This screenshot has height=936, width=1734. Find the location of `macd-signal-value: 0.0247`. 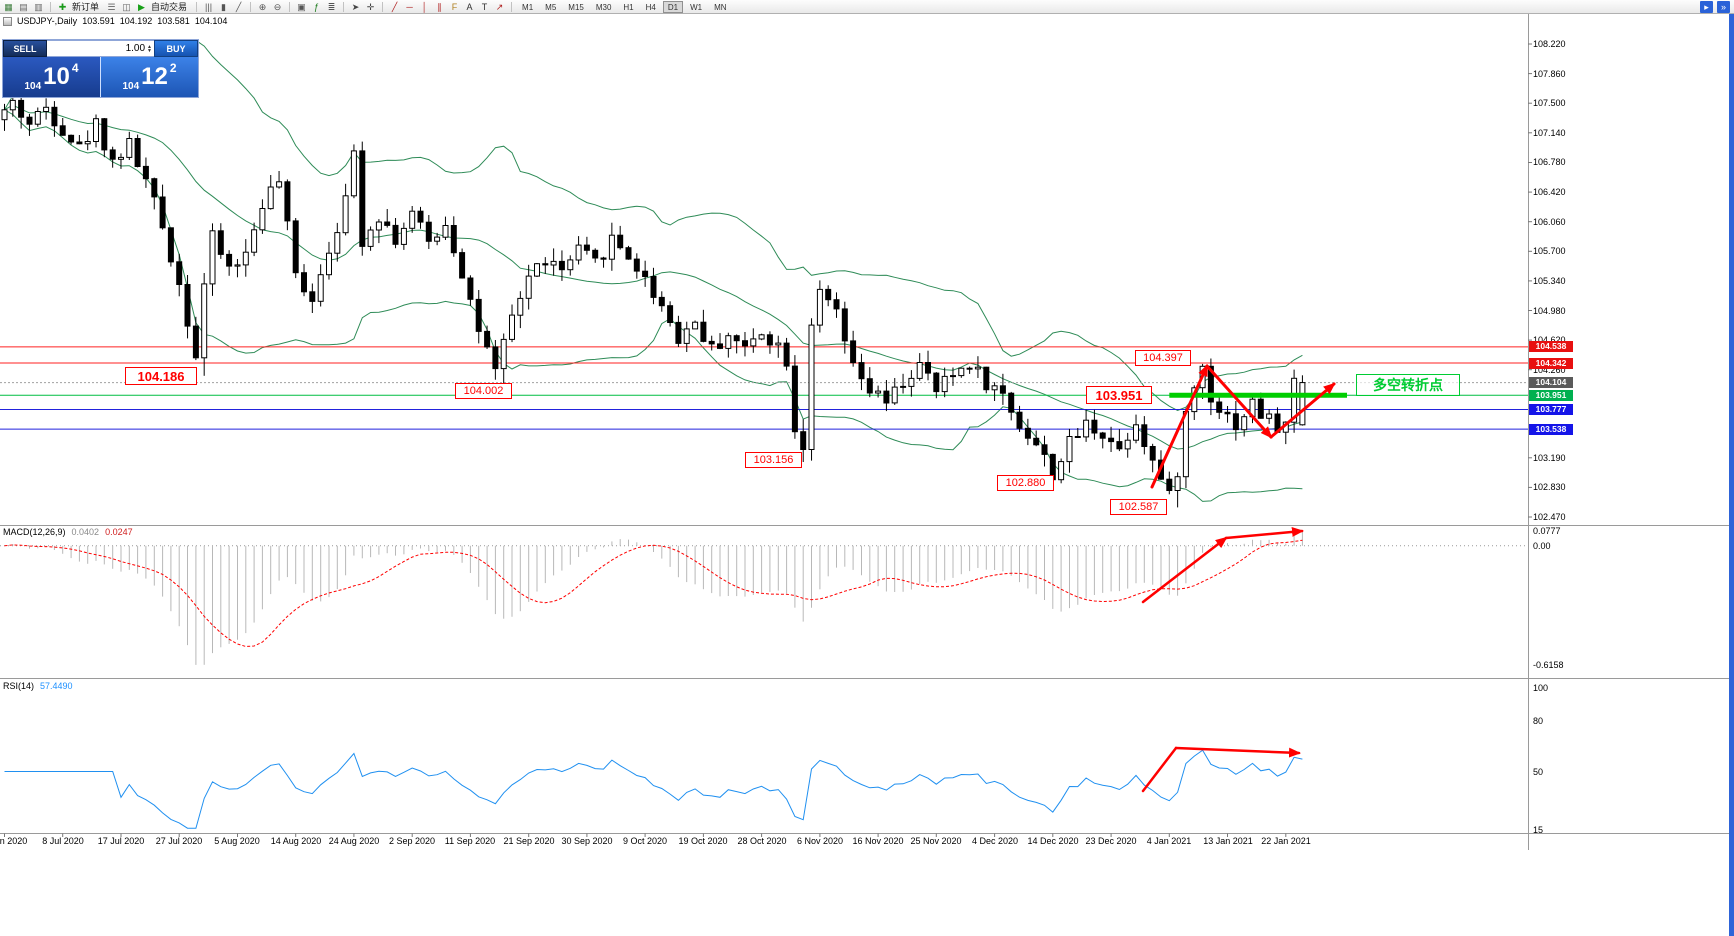

macd-signal-value: 0.0247 is located at coordinates (119, 532).